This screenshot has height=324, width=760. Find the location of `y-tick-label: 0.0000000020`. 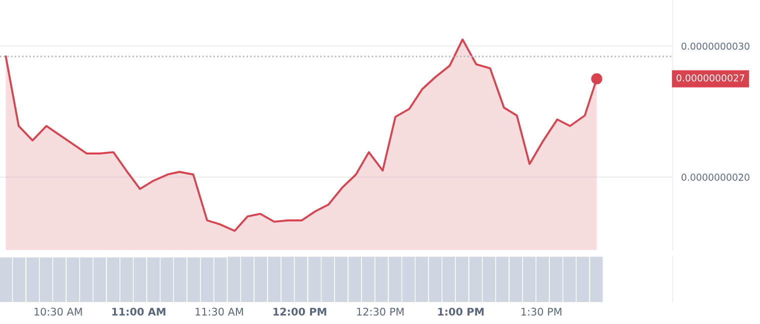

y-tick-label: 0.0000000020 is located at coordinates (716, 177).